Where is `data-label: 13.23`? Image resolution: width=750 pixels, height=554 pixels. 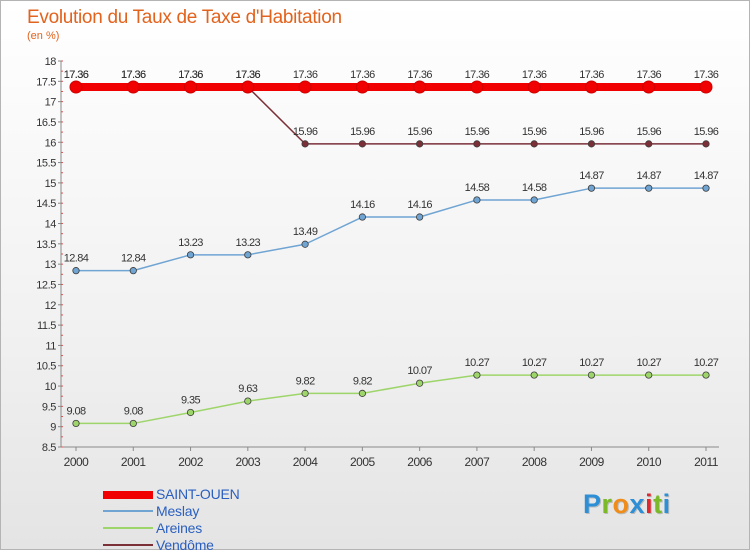 data-label: 13.23 is located at coordinates (190, 243).